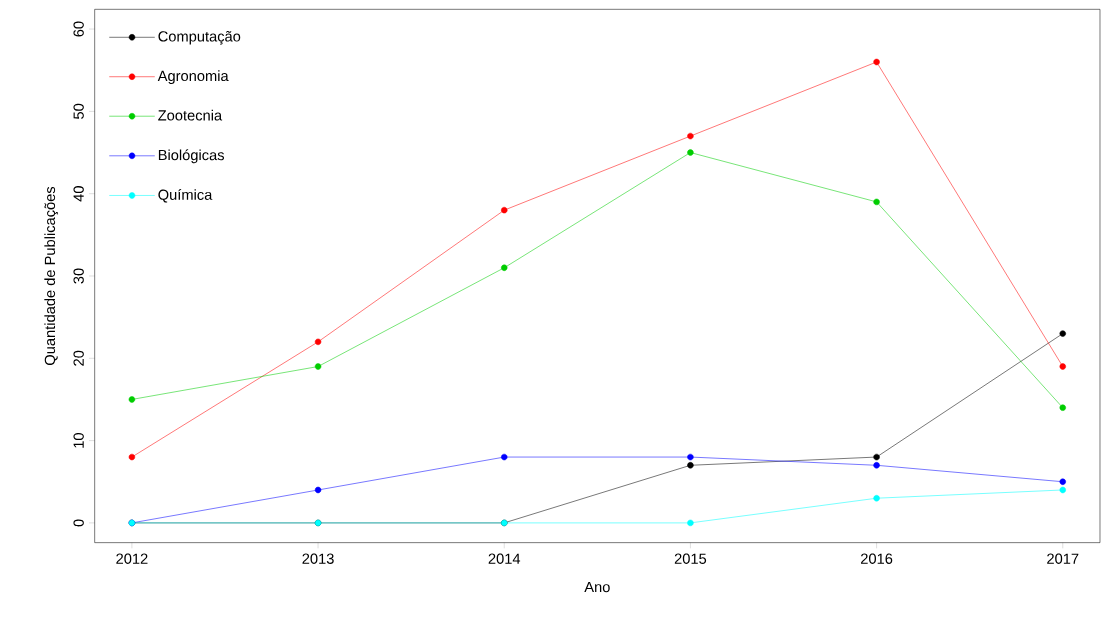 The height and width of the screenshot is (620, 1118). What do you see at coordinates (318, 558) in the screenshot?
I see `x-tick-label: 2013` at bounding box center [318, 558].